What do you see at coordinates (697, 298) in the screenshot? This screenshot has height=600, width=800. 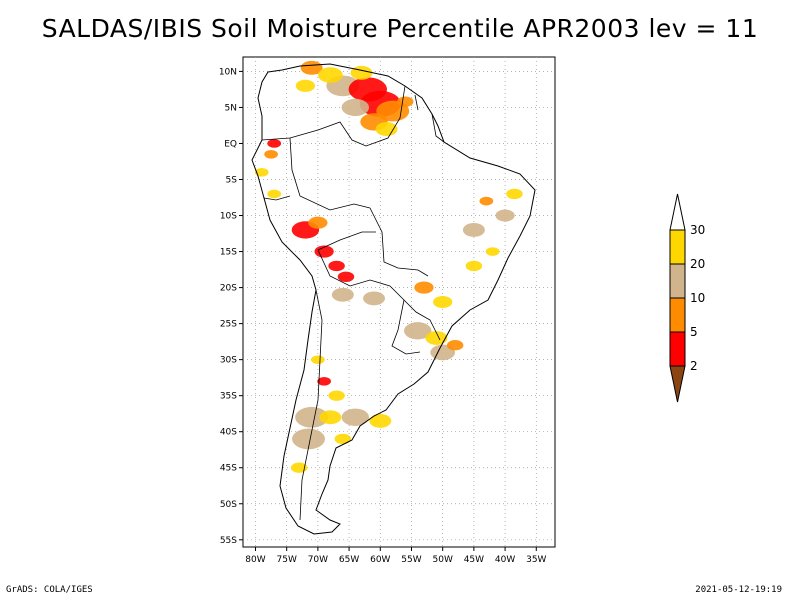 I see `colorbar-label: 10` at bounding box center [697, 298].